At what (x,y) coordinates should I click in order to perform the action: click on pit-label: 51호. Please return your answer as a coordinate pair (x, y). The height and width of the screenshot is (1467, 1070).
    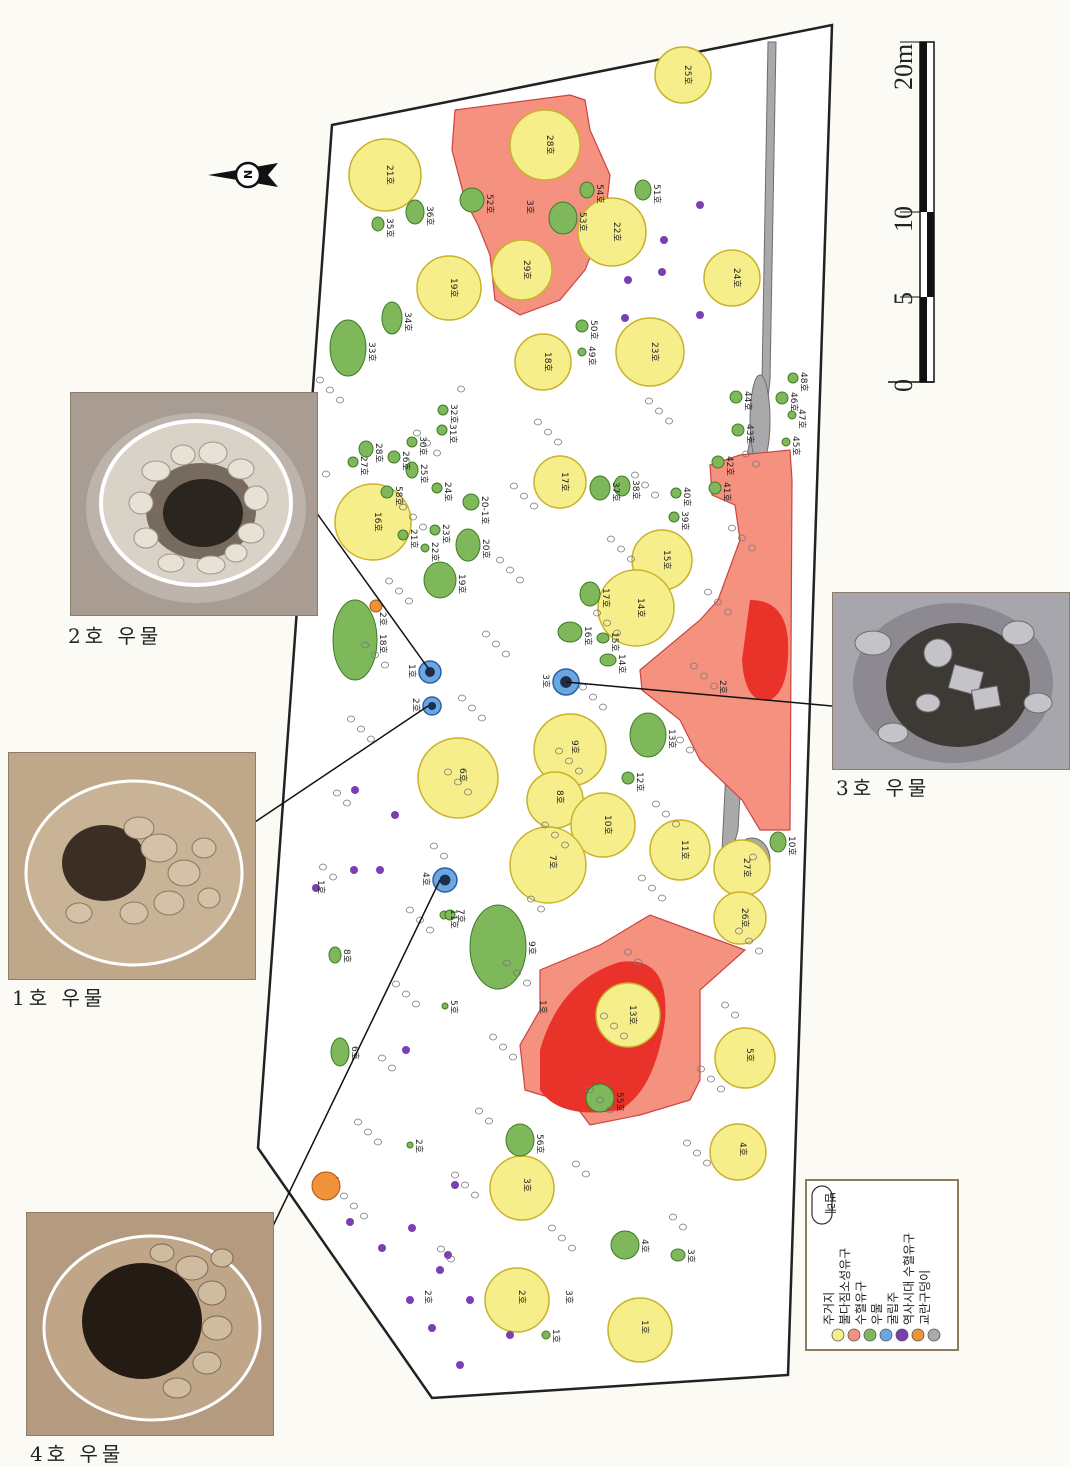
    Looking at the image, I should click on (656, 194).